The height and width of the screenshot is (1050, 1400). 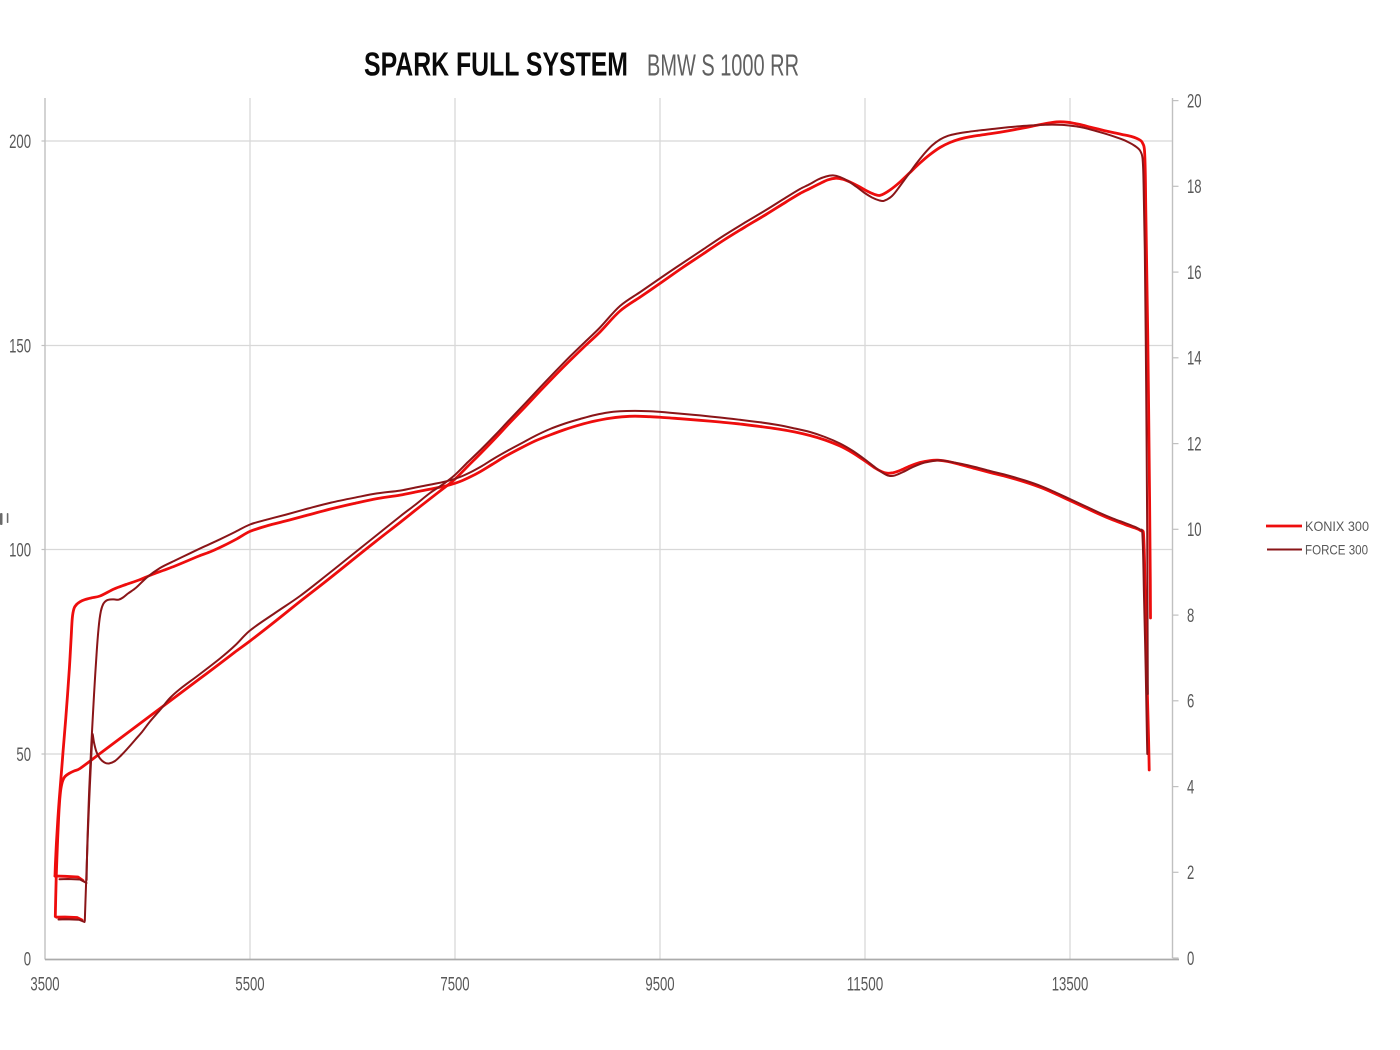 I want to click on svg-text: 13500, so click(x=1070, y=985).